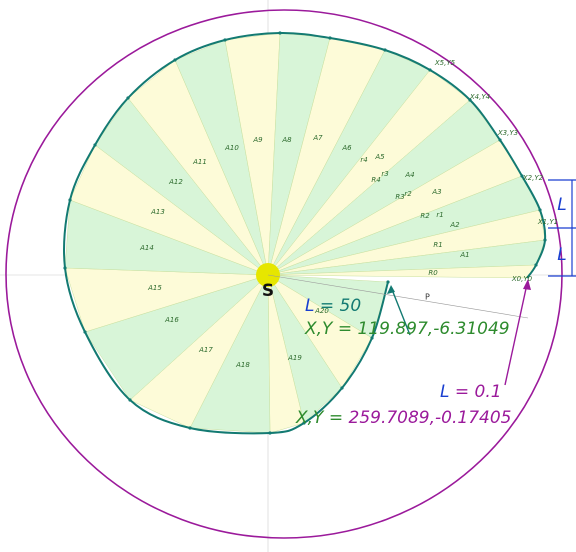  Describe the element at coordinates (436, 192) in the screenshot. I see `area-label: A3` at that location.